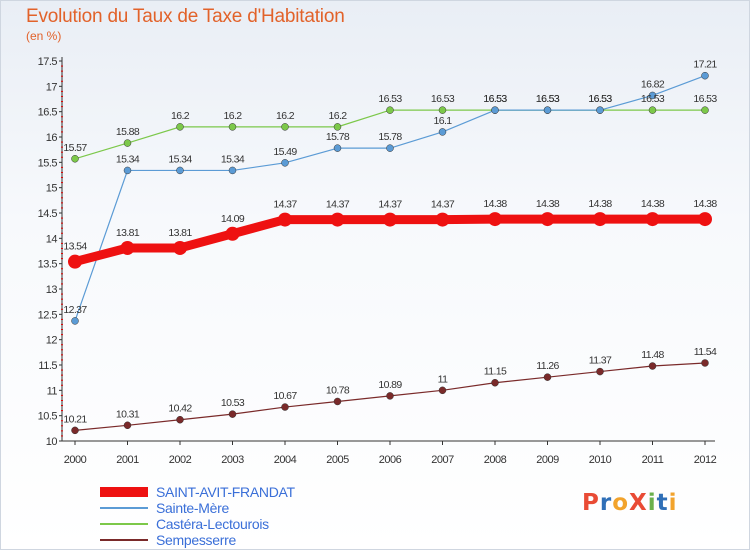 Image resolution: width=750 pixels, height=550 pixels. What do you see at coordinates (196, 540) in the screenshot?
I see `legend-label: Sempesserre` at bounding box center [196, 540].